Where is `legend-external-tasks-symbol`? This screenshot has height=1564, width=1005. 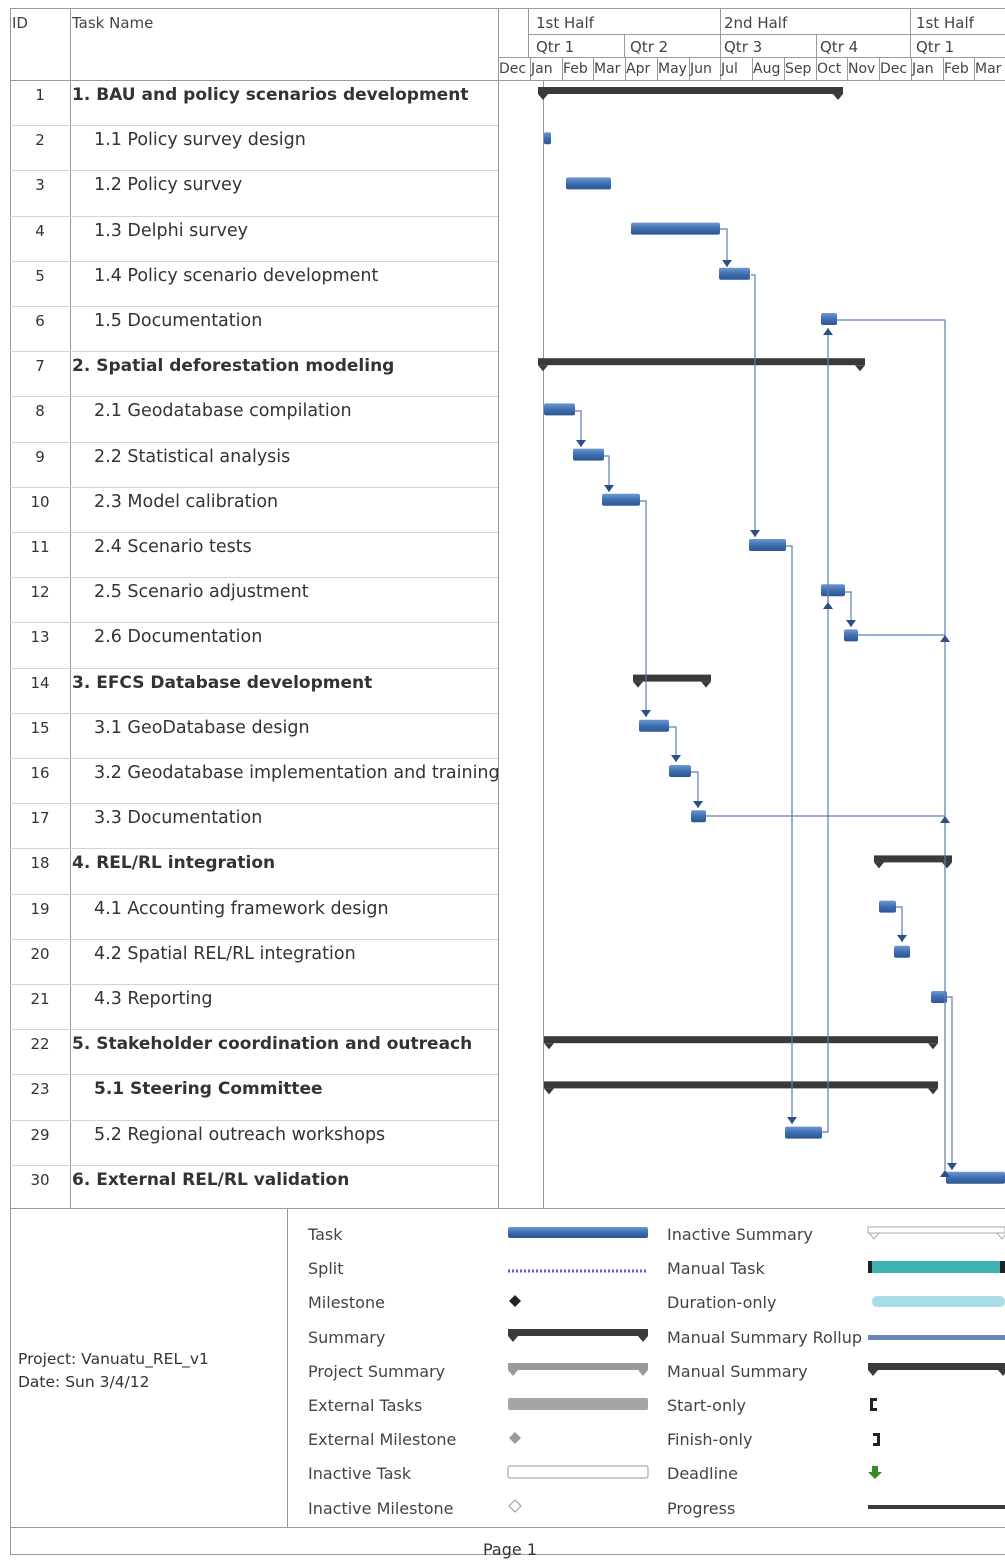
legend-external-tasks-symbol is located at coordinates (578, 1404).